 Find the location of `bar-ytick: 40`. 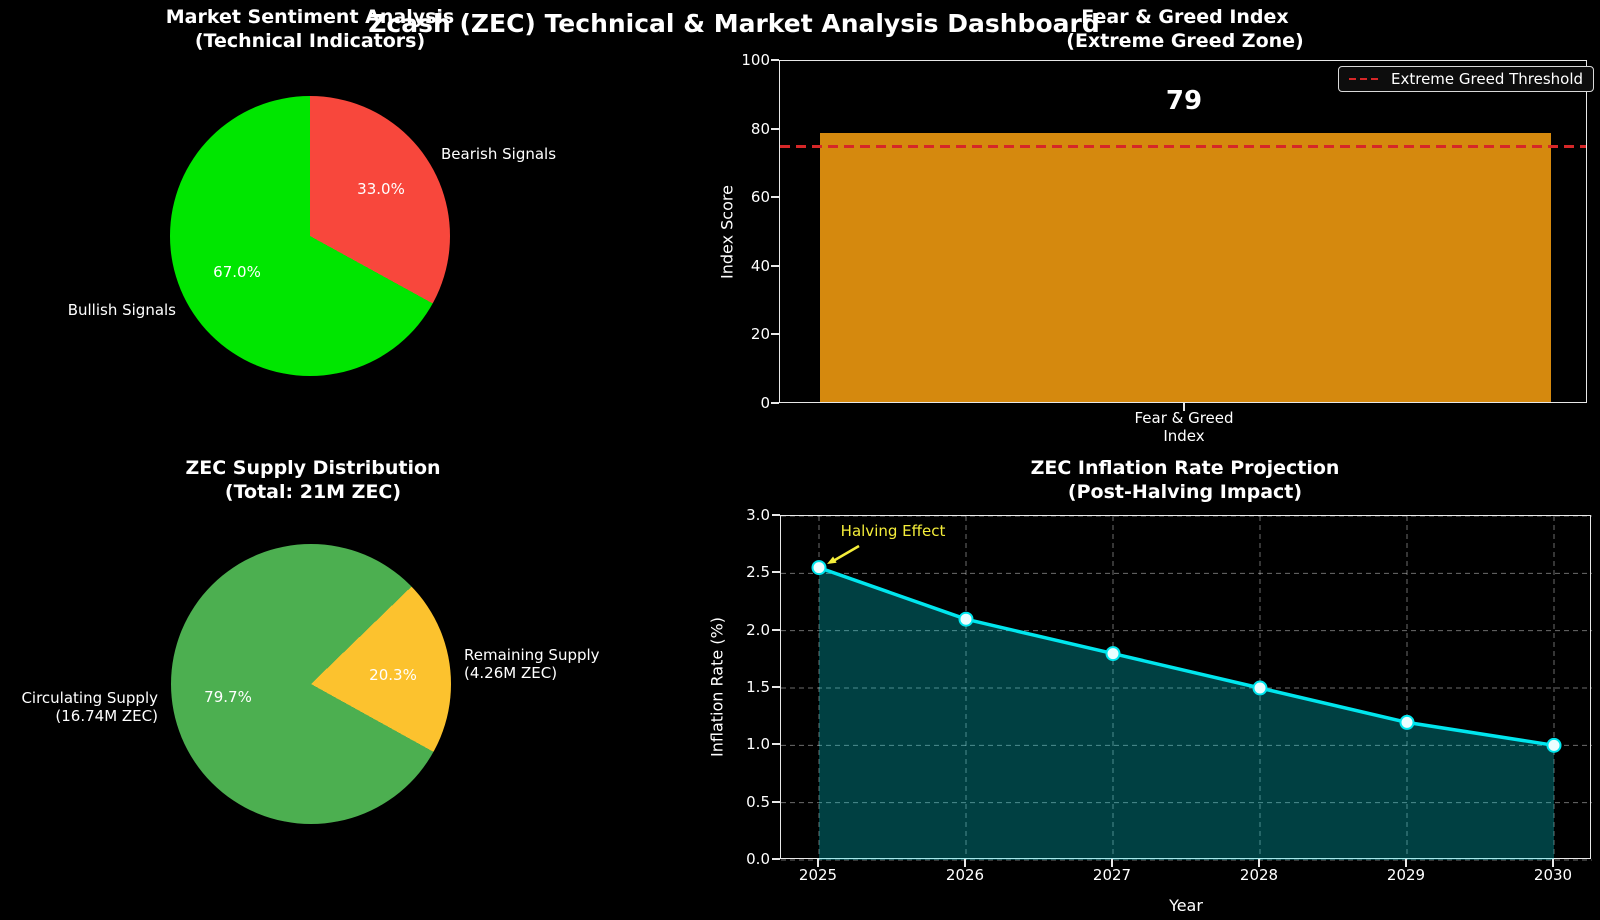

bar-ytick: 40 is located at coordinates (760, 265).